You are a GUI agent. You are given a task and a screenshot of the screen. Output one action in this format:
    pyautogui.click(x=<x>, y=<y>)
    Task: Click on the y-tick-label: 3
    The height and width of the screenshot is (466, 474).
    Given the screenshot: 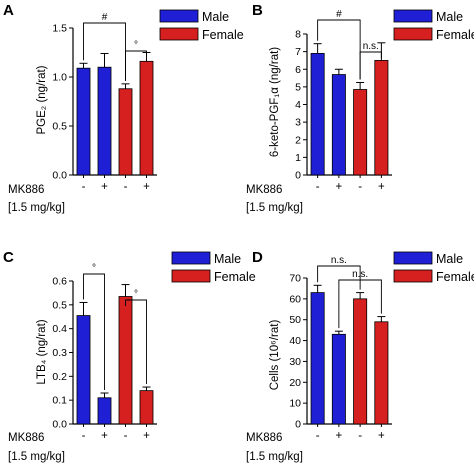 What is the action you would take?
    pyautogui.click(x=298, y=123)
    